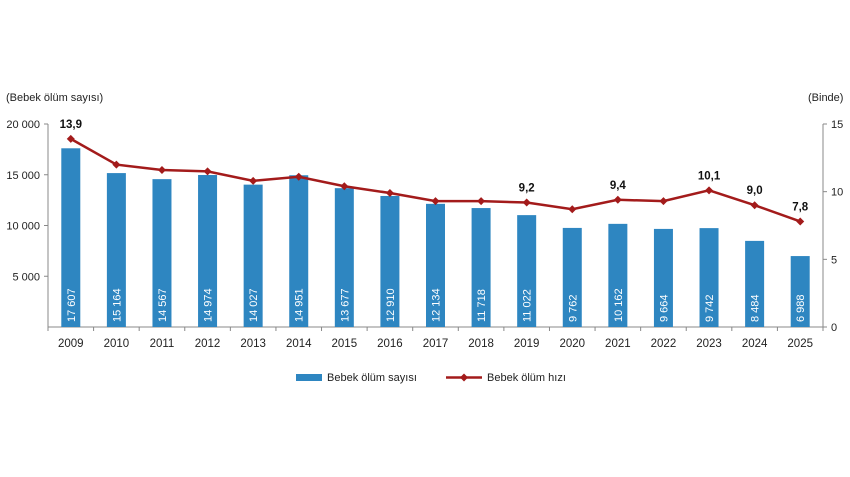  What do you see at coordinates (801, 308) in the screenshot?
I see `bar-value-label: 6 988` at bounding box center [801, 308].